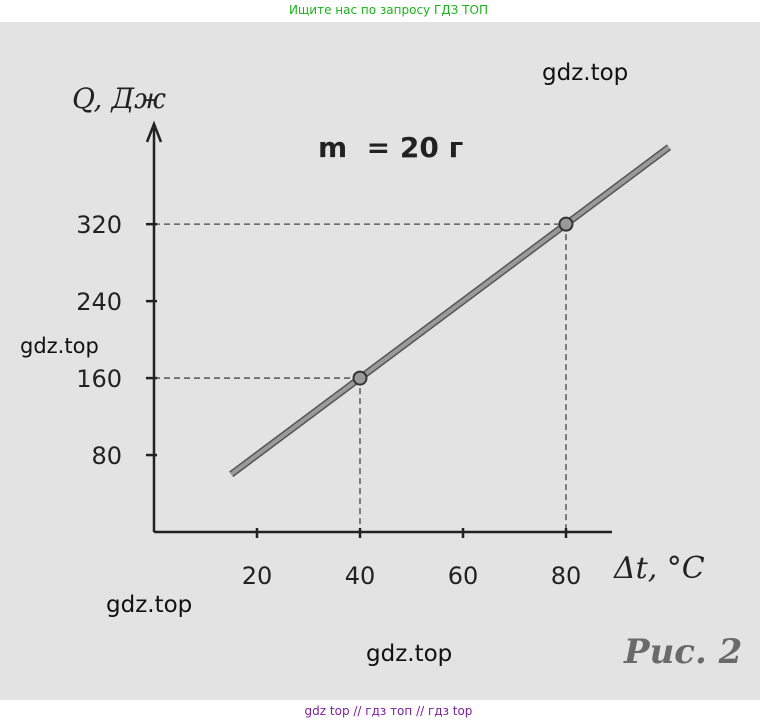 The width and height of the screenshot is (777, 723). Describe the element at coordinates (154, 131) in the screenshot. I see `y-axis-arrow` at that location.